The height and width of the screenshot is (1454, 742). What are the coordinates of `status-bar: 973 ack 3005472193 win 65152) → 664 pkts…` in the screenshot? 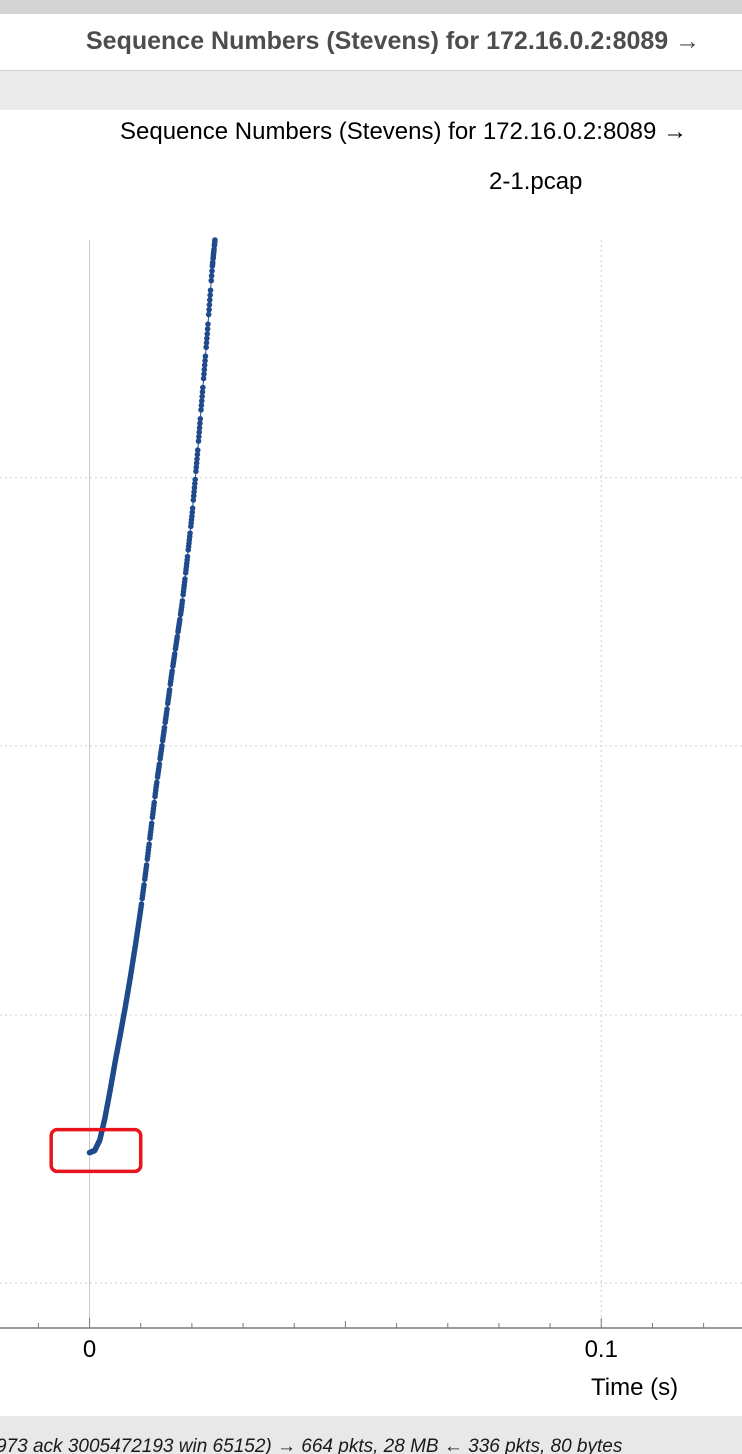 It's located at (371, 1435).